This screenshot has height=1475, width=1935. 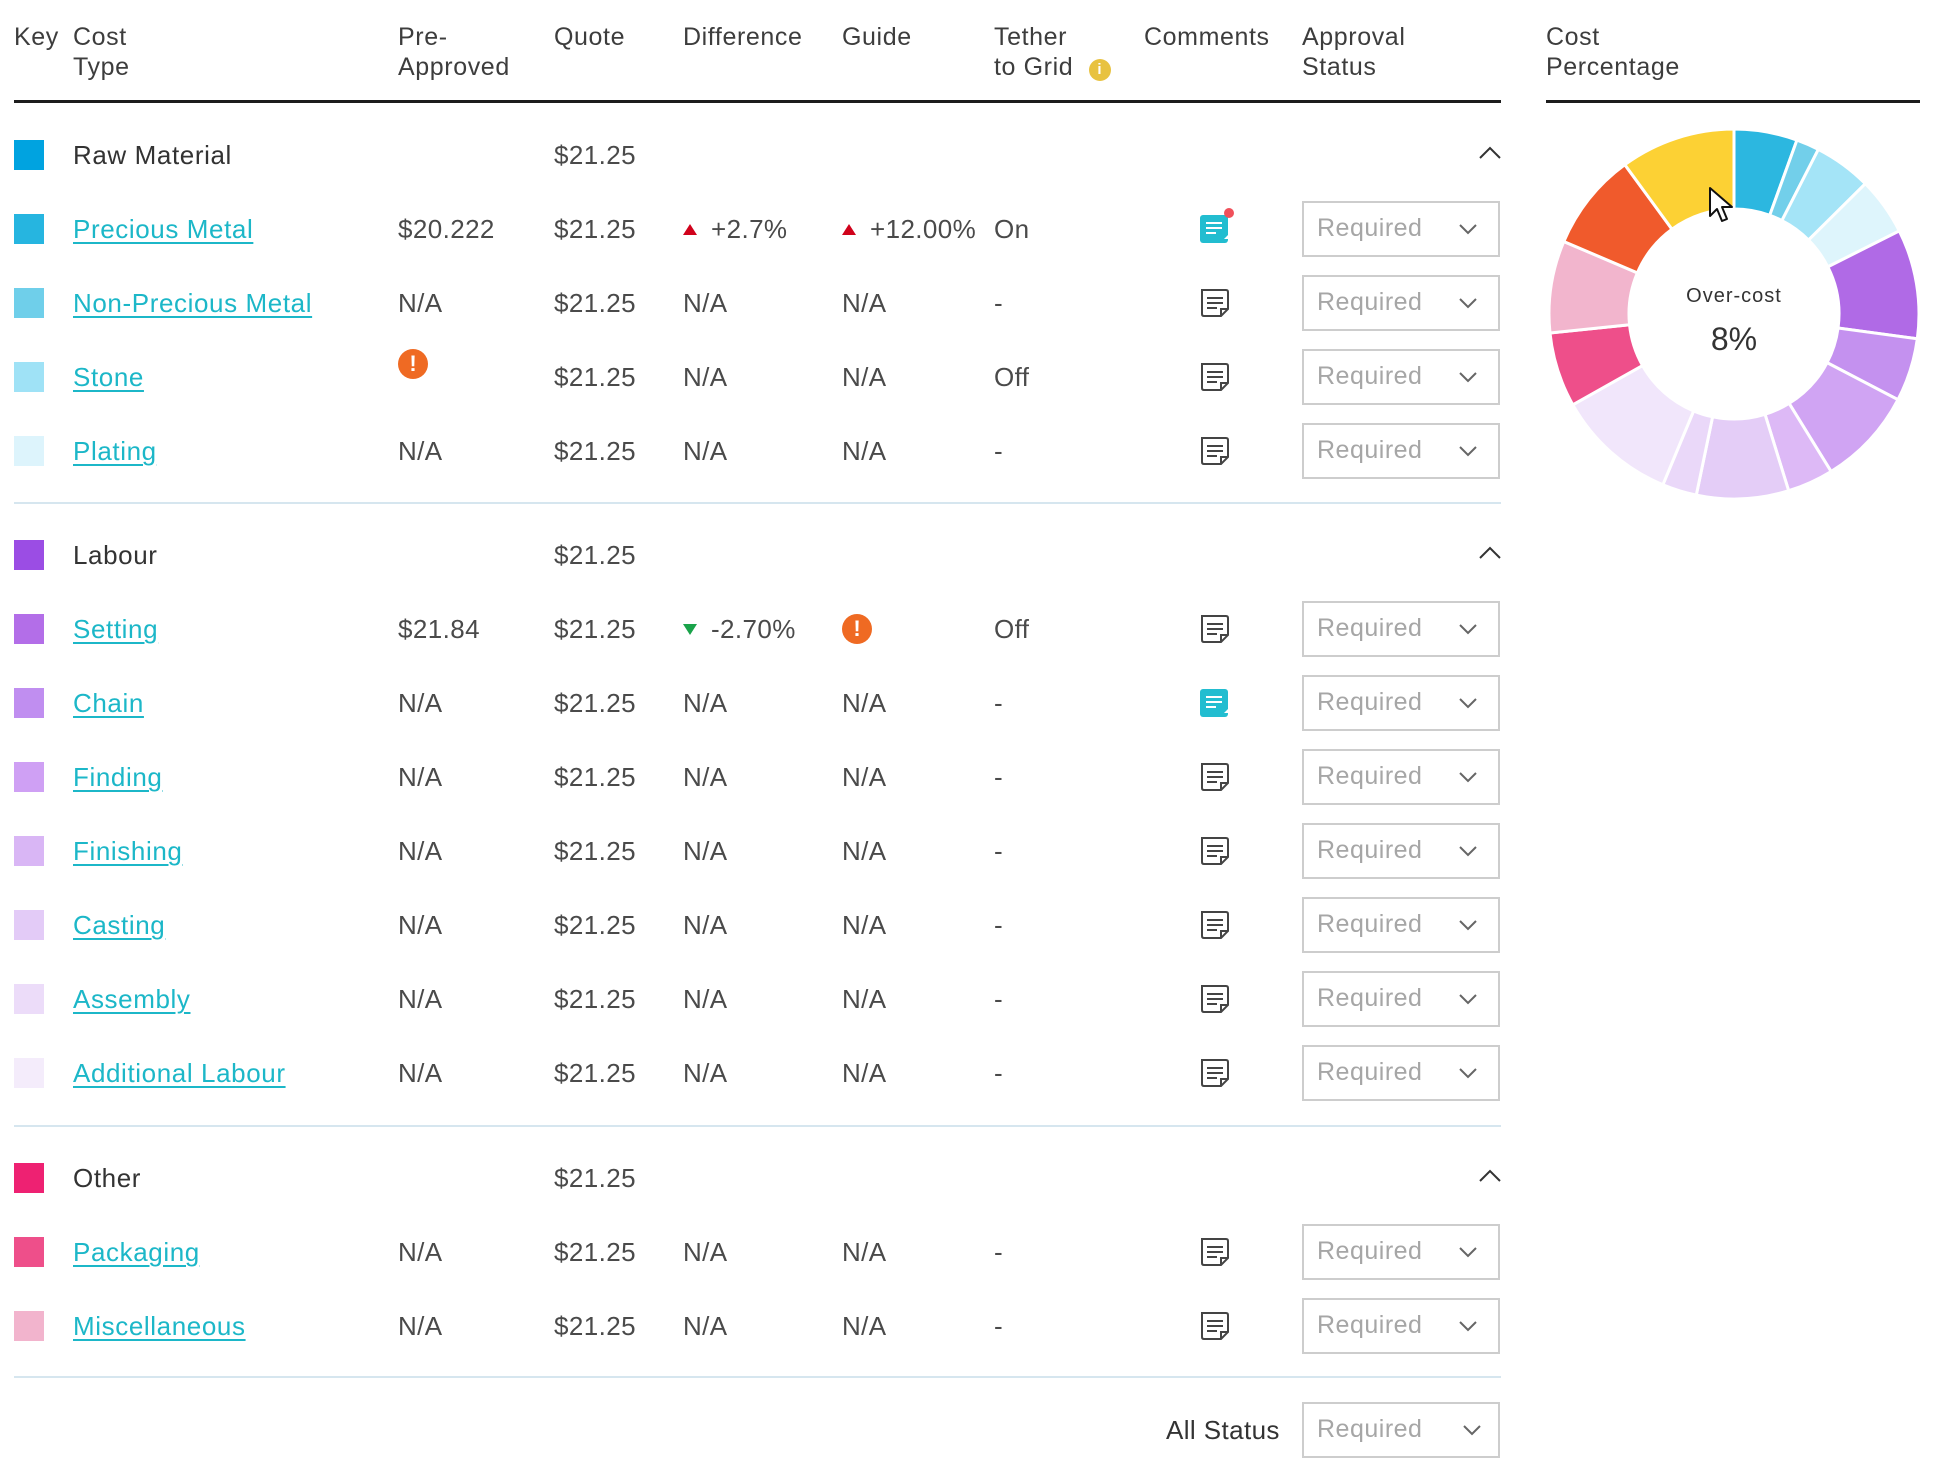 What do you see at coordinates (132, 999) in the screenshot?
I see `cost-type-link: Assembly` at bounding box center [132, 999].